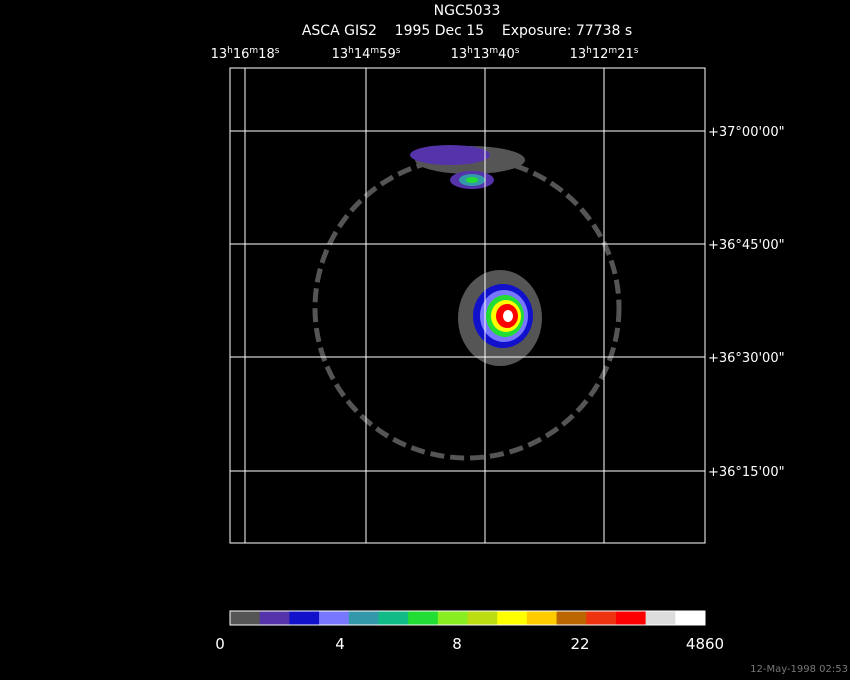  What do you see at coordinates (220, 644) in the screenshot?
I see `colorbar-label: 0` at bounding box center [220, 644].